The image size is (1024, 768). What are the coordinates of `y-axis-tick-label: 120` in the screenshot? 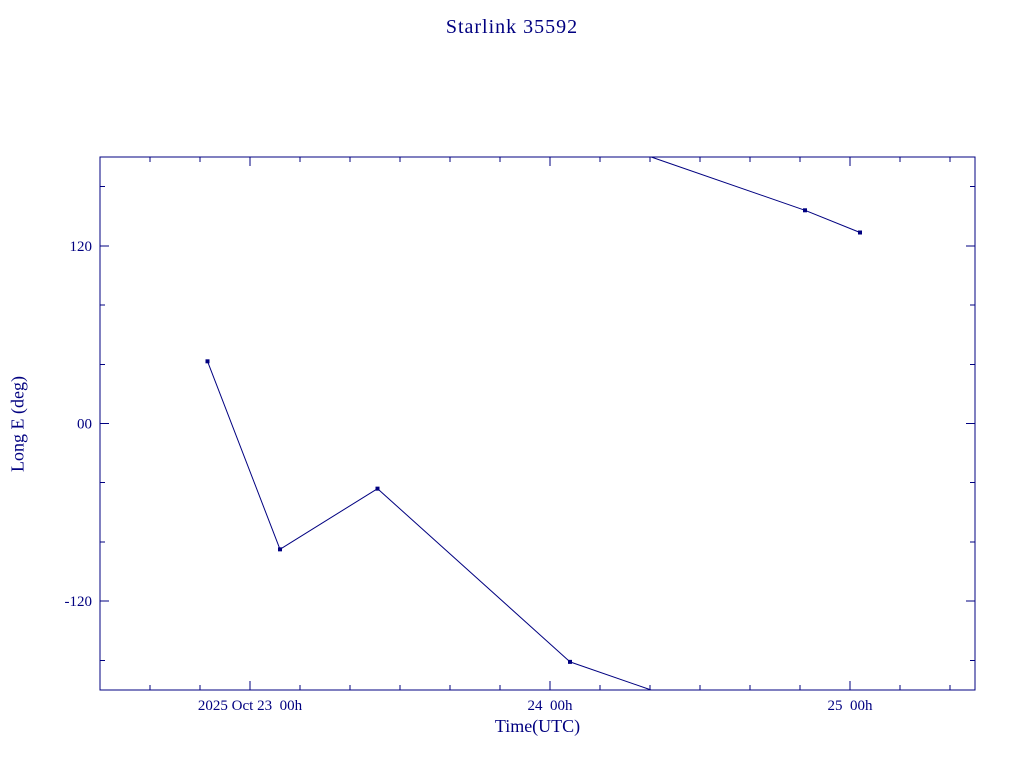 It's located at (81, 247).